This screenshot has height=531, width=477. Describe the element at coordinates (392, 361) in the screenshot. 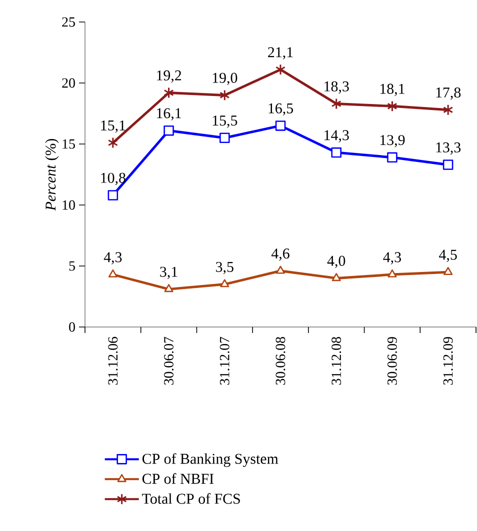

I see `x-tick-label: 30.06.09` at that location.